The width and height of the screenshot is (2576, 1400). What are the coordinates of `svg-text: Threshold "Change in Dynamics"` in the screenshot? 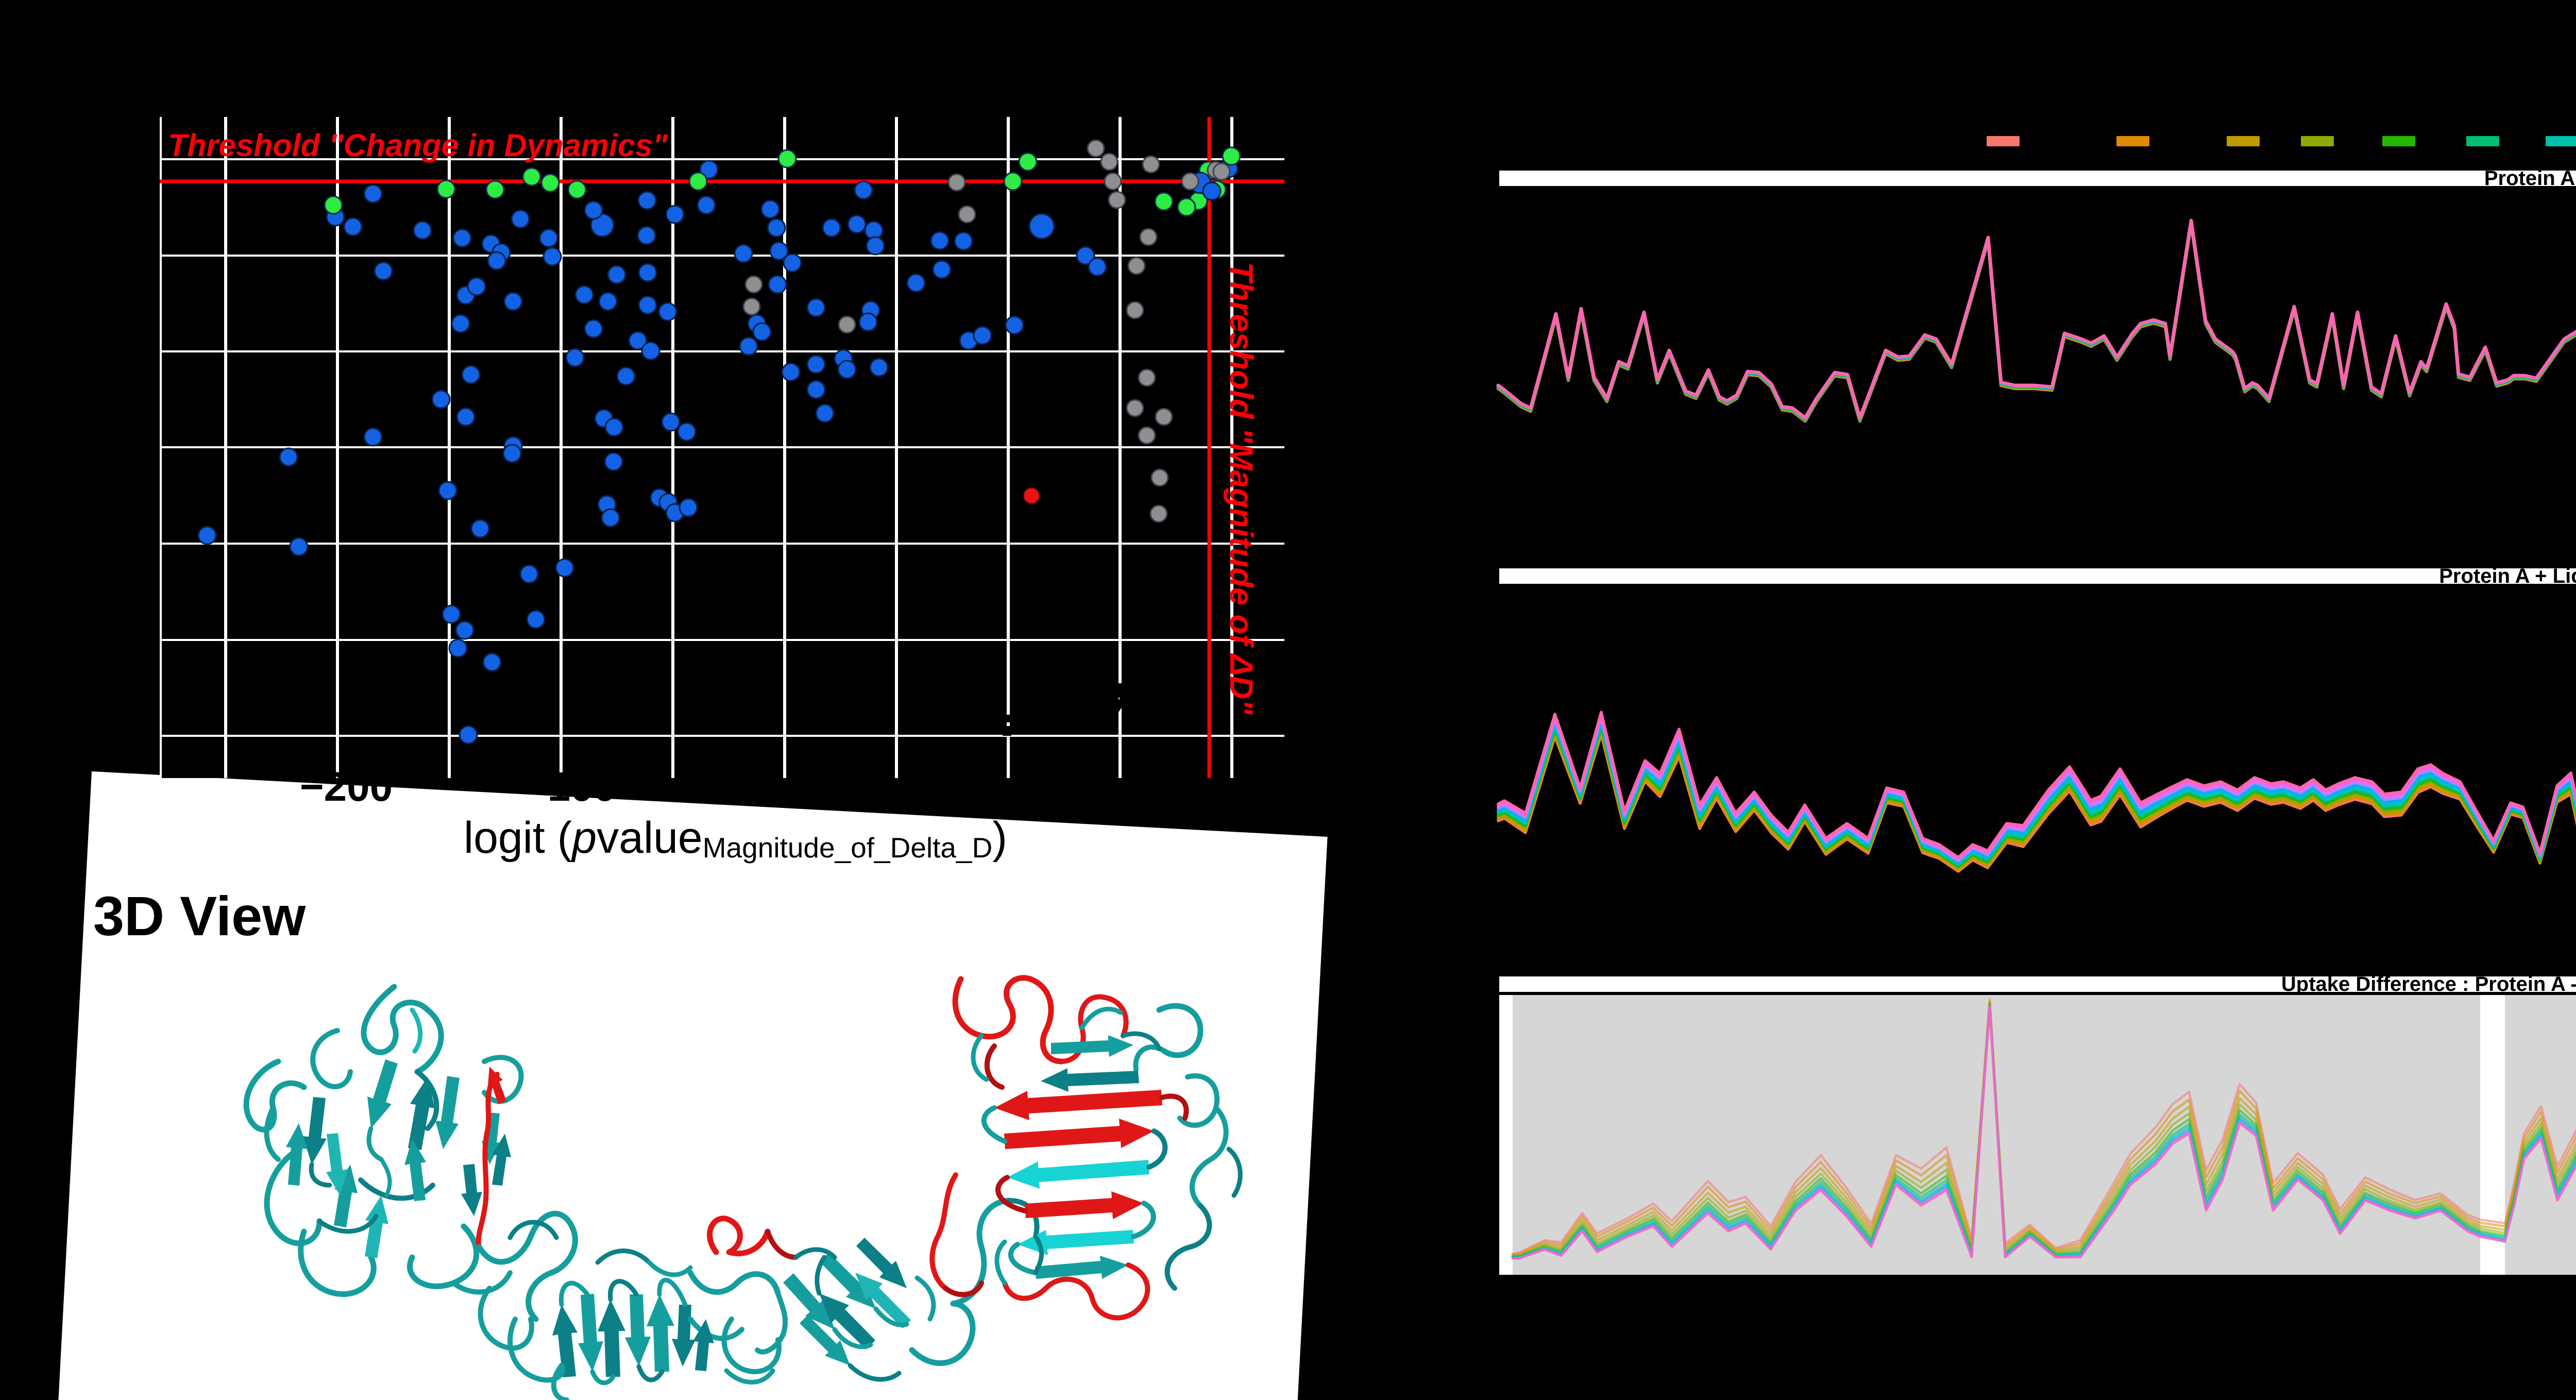 It's located at (418, 145).